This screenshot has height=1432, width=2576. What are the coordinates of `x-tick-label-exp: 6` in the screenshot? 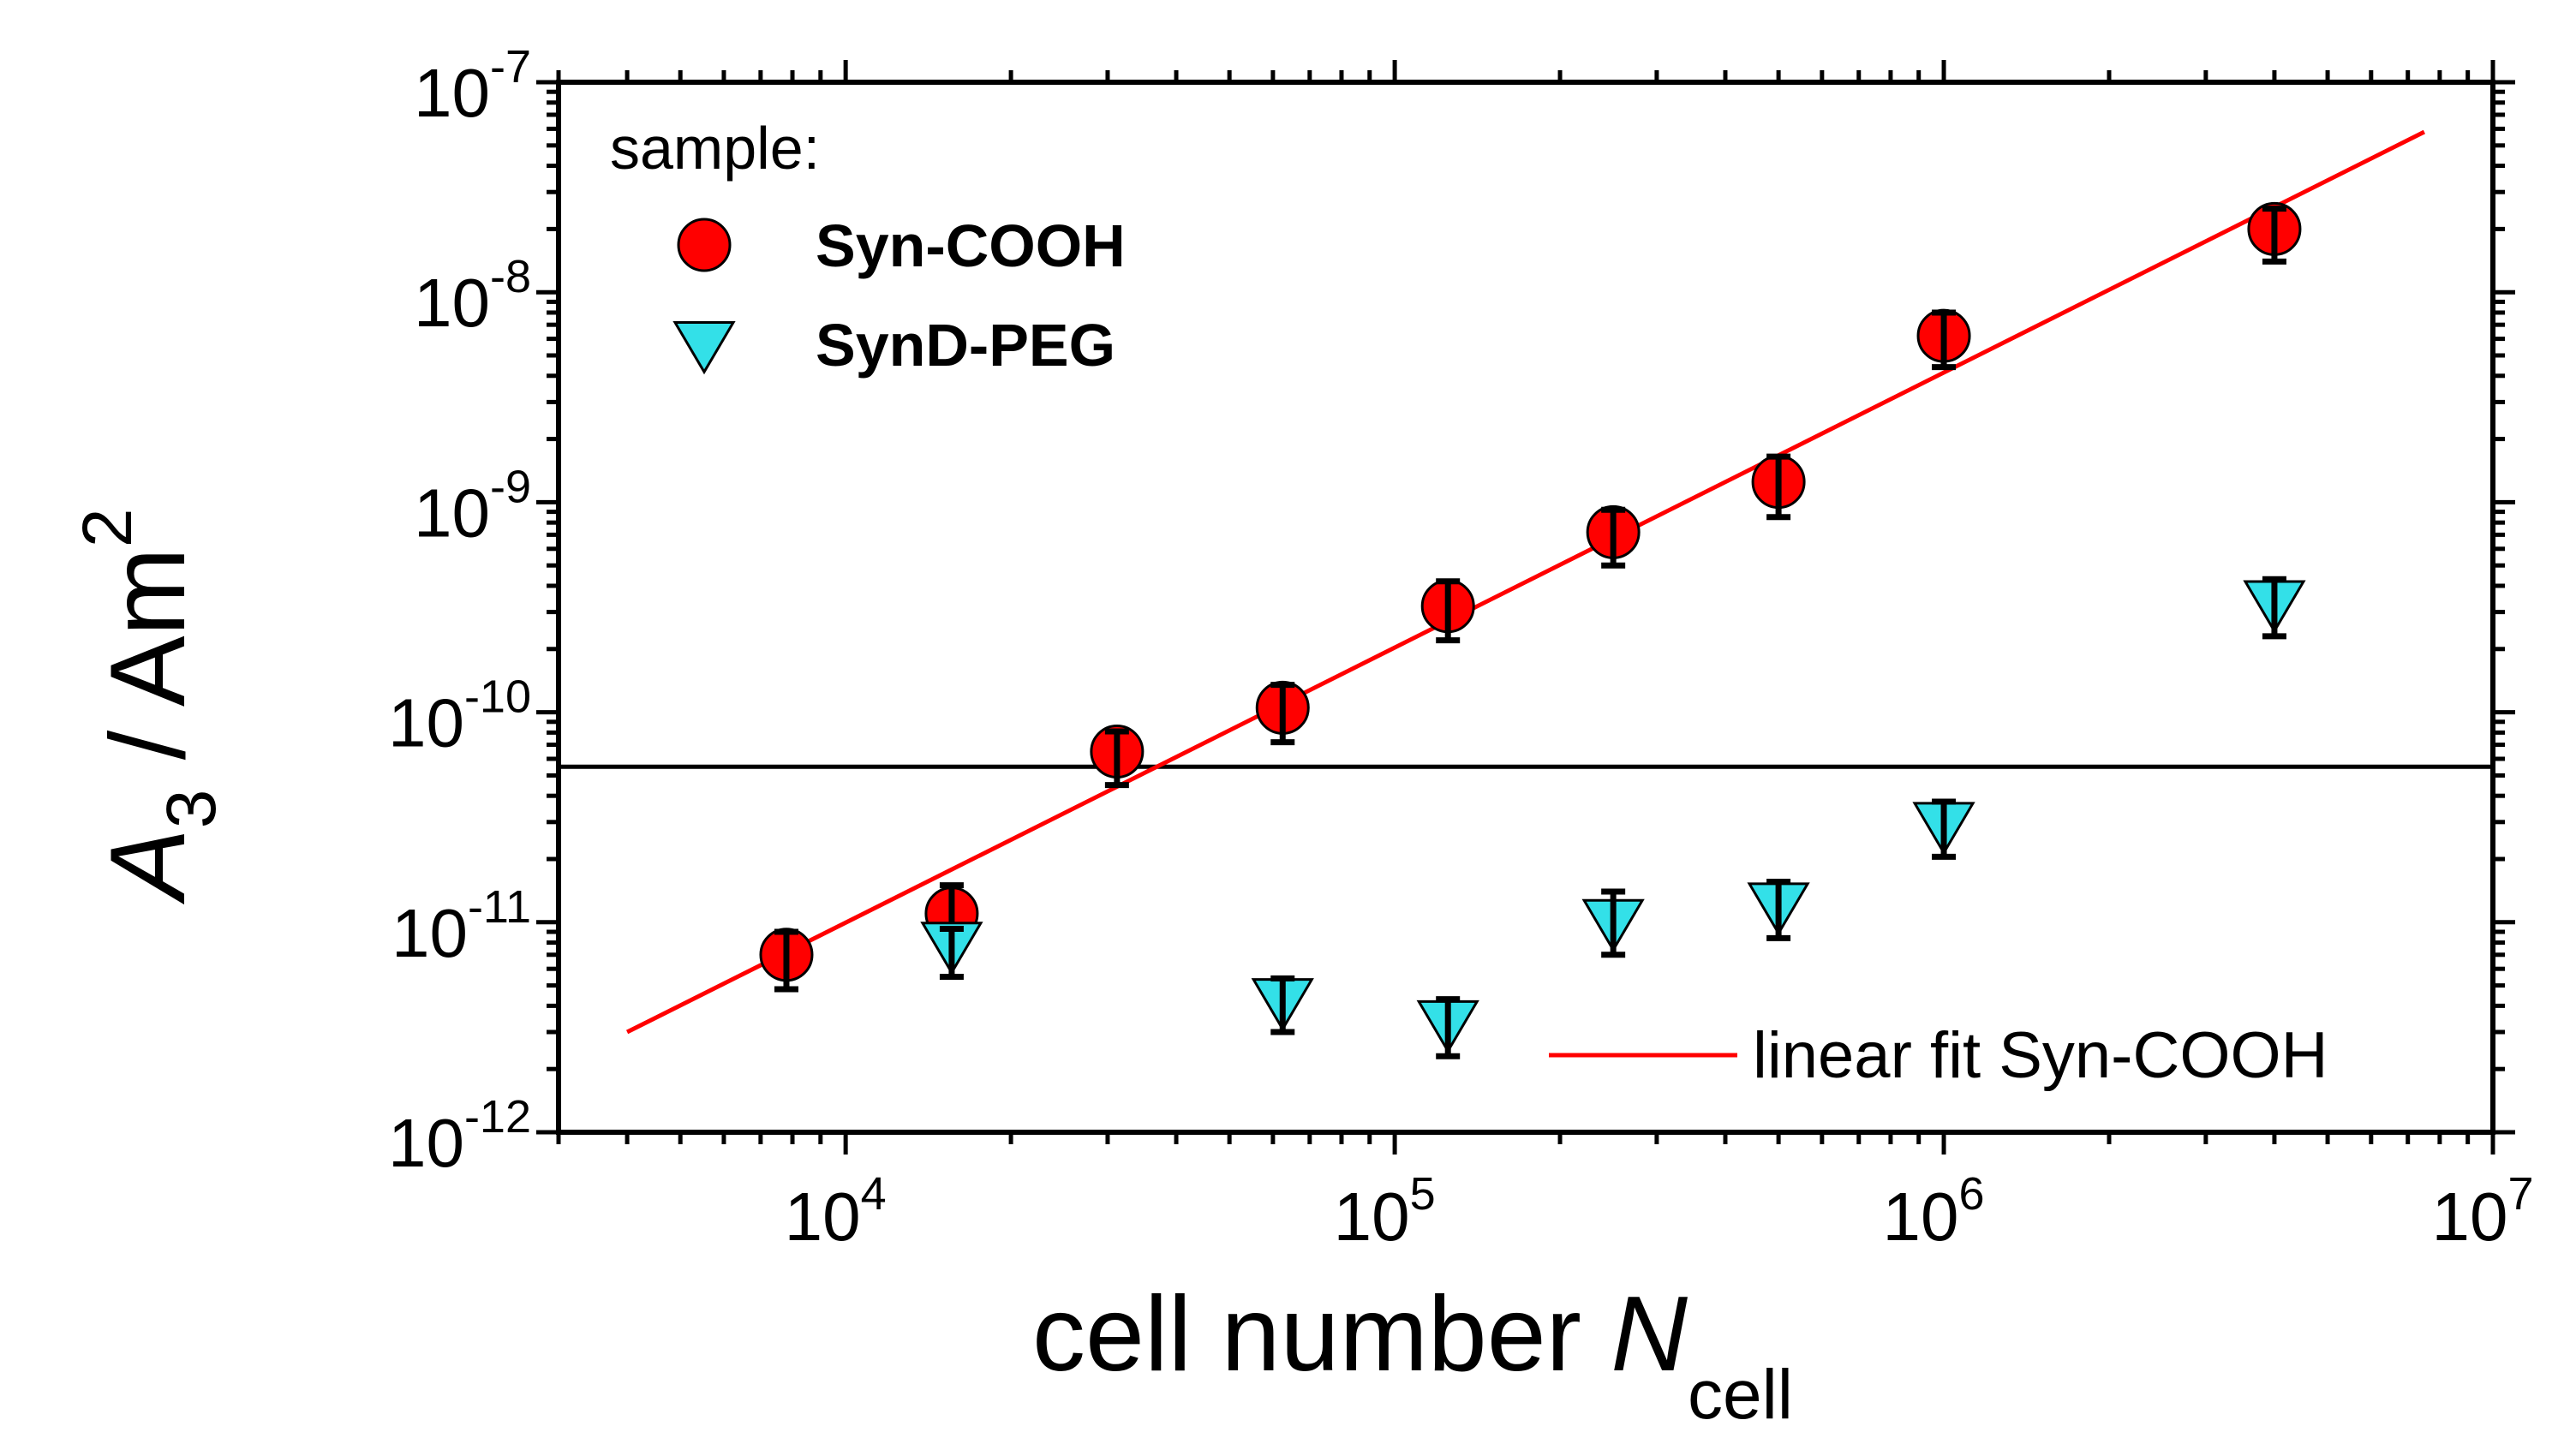 It's located at (1972, 1194).